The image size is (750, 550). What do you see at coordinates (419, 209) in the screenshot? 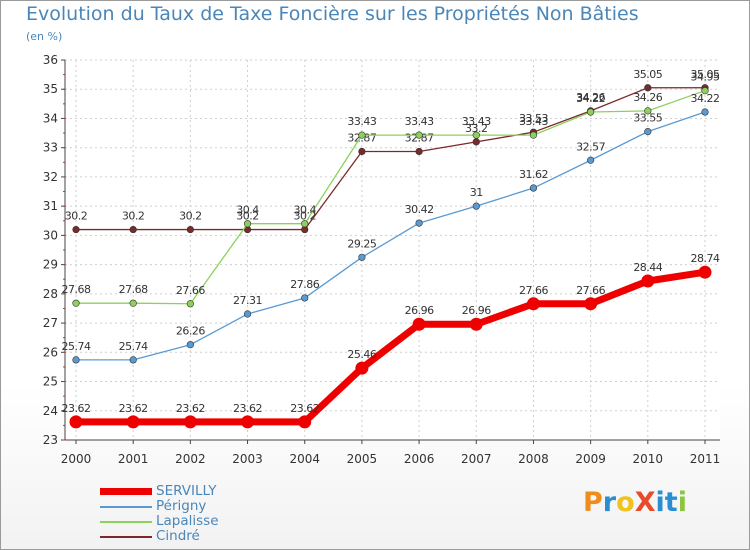
I see `data-label: 30.42` at bounding box center [419, 209].